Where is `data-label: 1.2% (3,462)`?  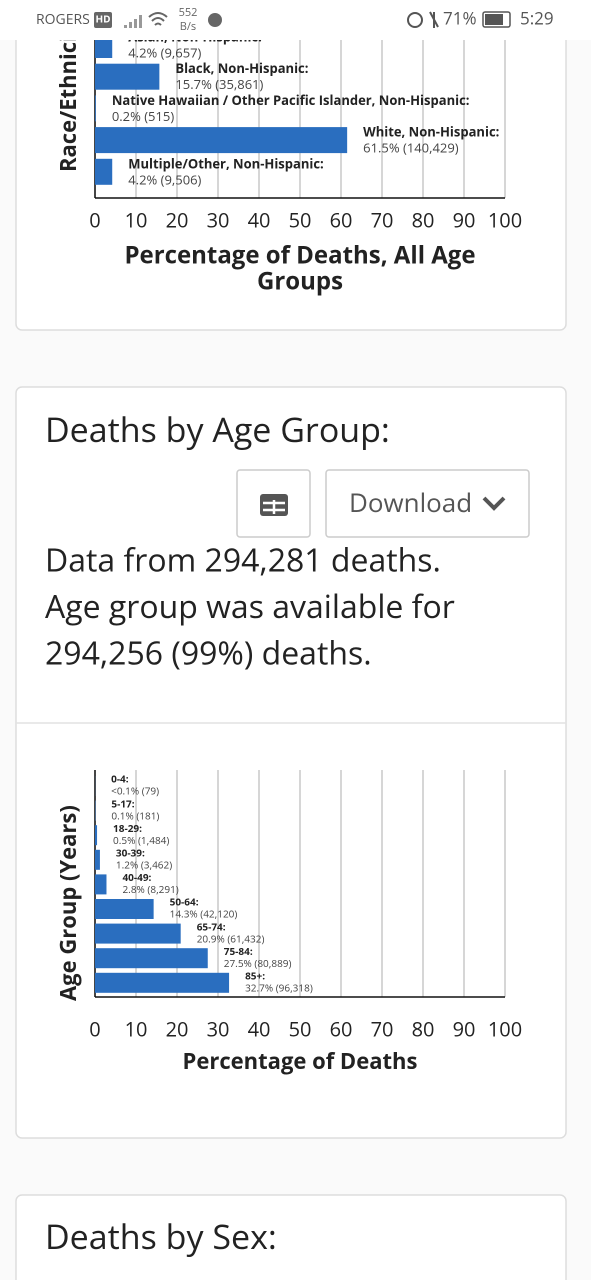
data-label: 1.2% (3,462) is located at coordinates (144, 864).